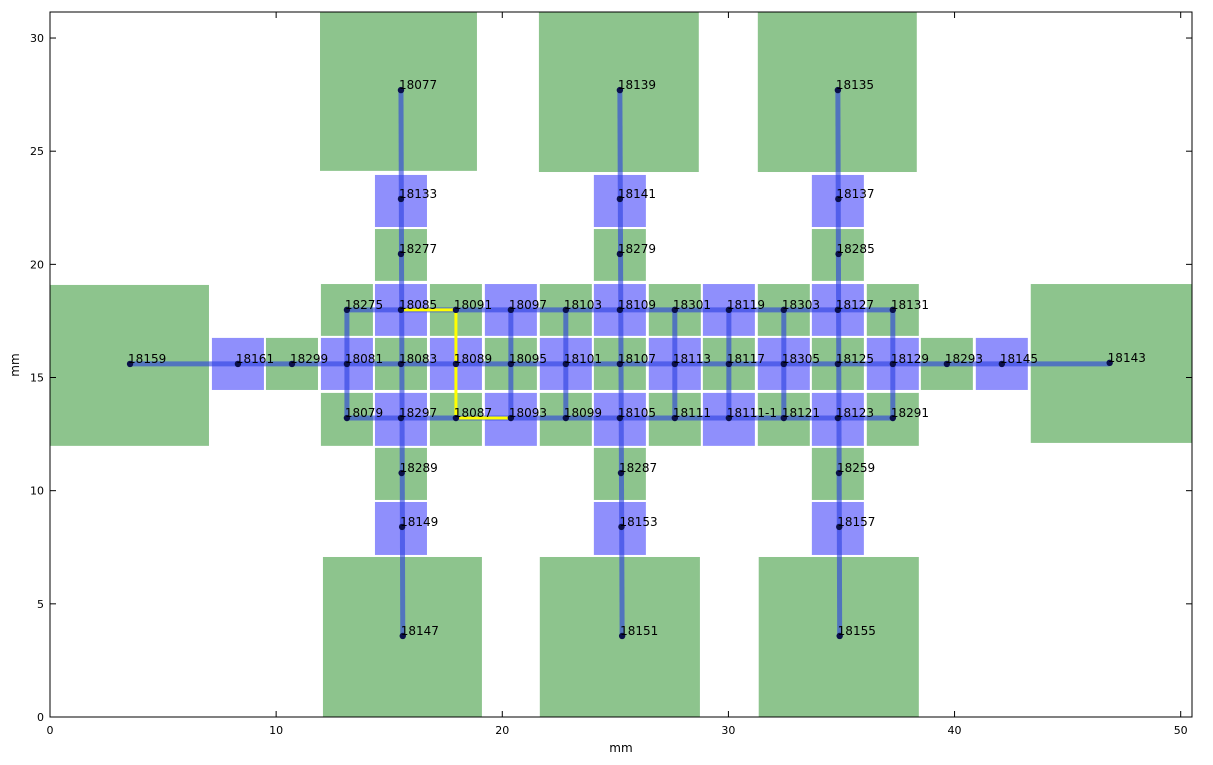 The image size is (1213, 765). What do you see at coordinates (15, 364) in the screenshot?
I see `y-axis-label: mm` at bounding box center [15, 364].